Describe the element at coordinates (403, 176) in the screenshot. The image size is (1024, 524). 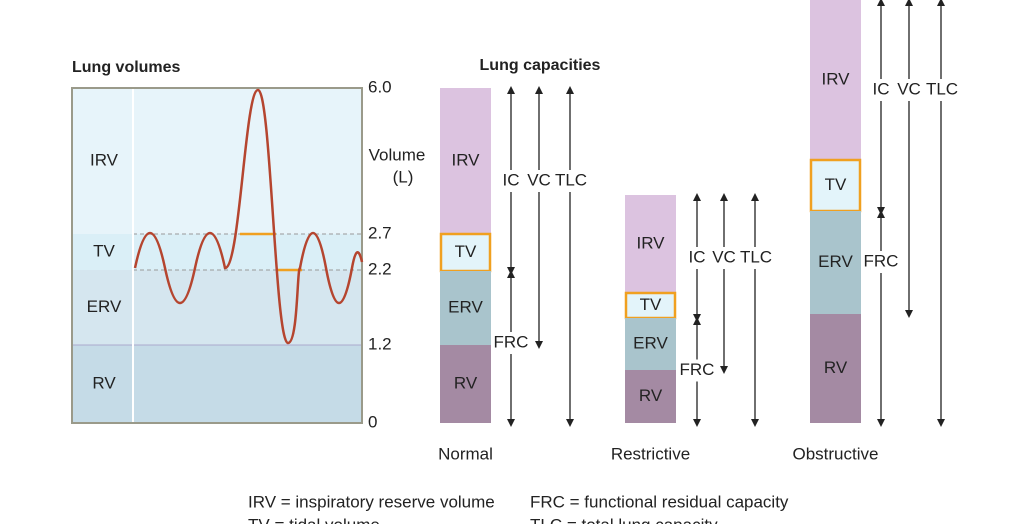
I see `axis-label: (L)` at that location.